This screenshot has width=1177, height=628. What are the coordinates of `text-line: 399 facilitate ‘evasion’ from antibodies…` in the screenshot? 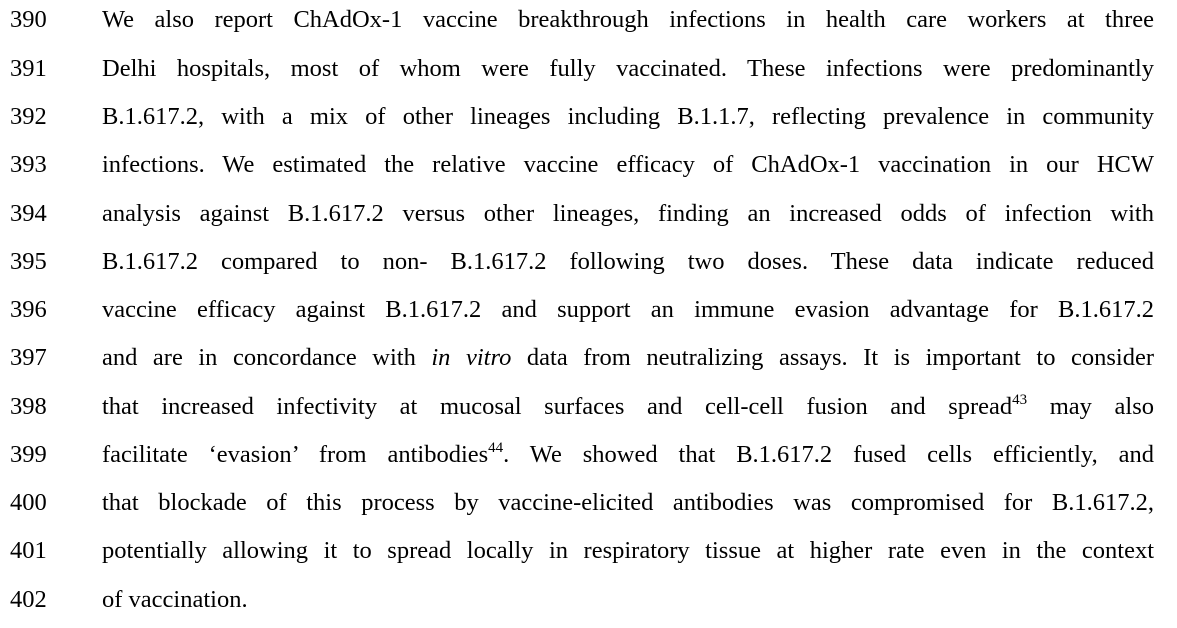 It's located at (588, 459).